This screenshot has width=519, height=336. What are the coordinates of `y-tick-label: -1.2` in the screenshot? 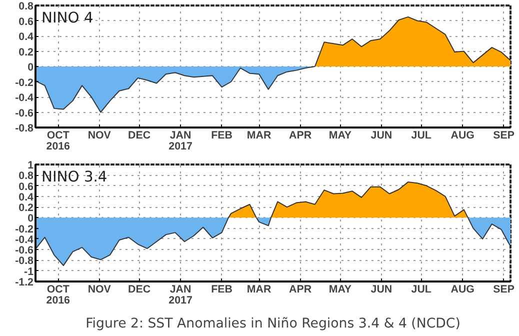 It's located at (24, 282).